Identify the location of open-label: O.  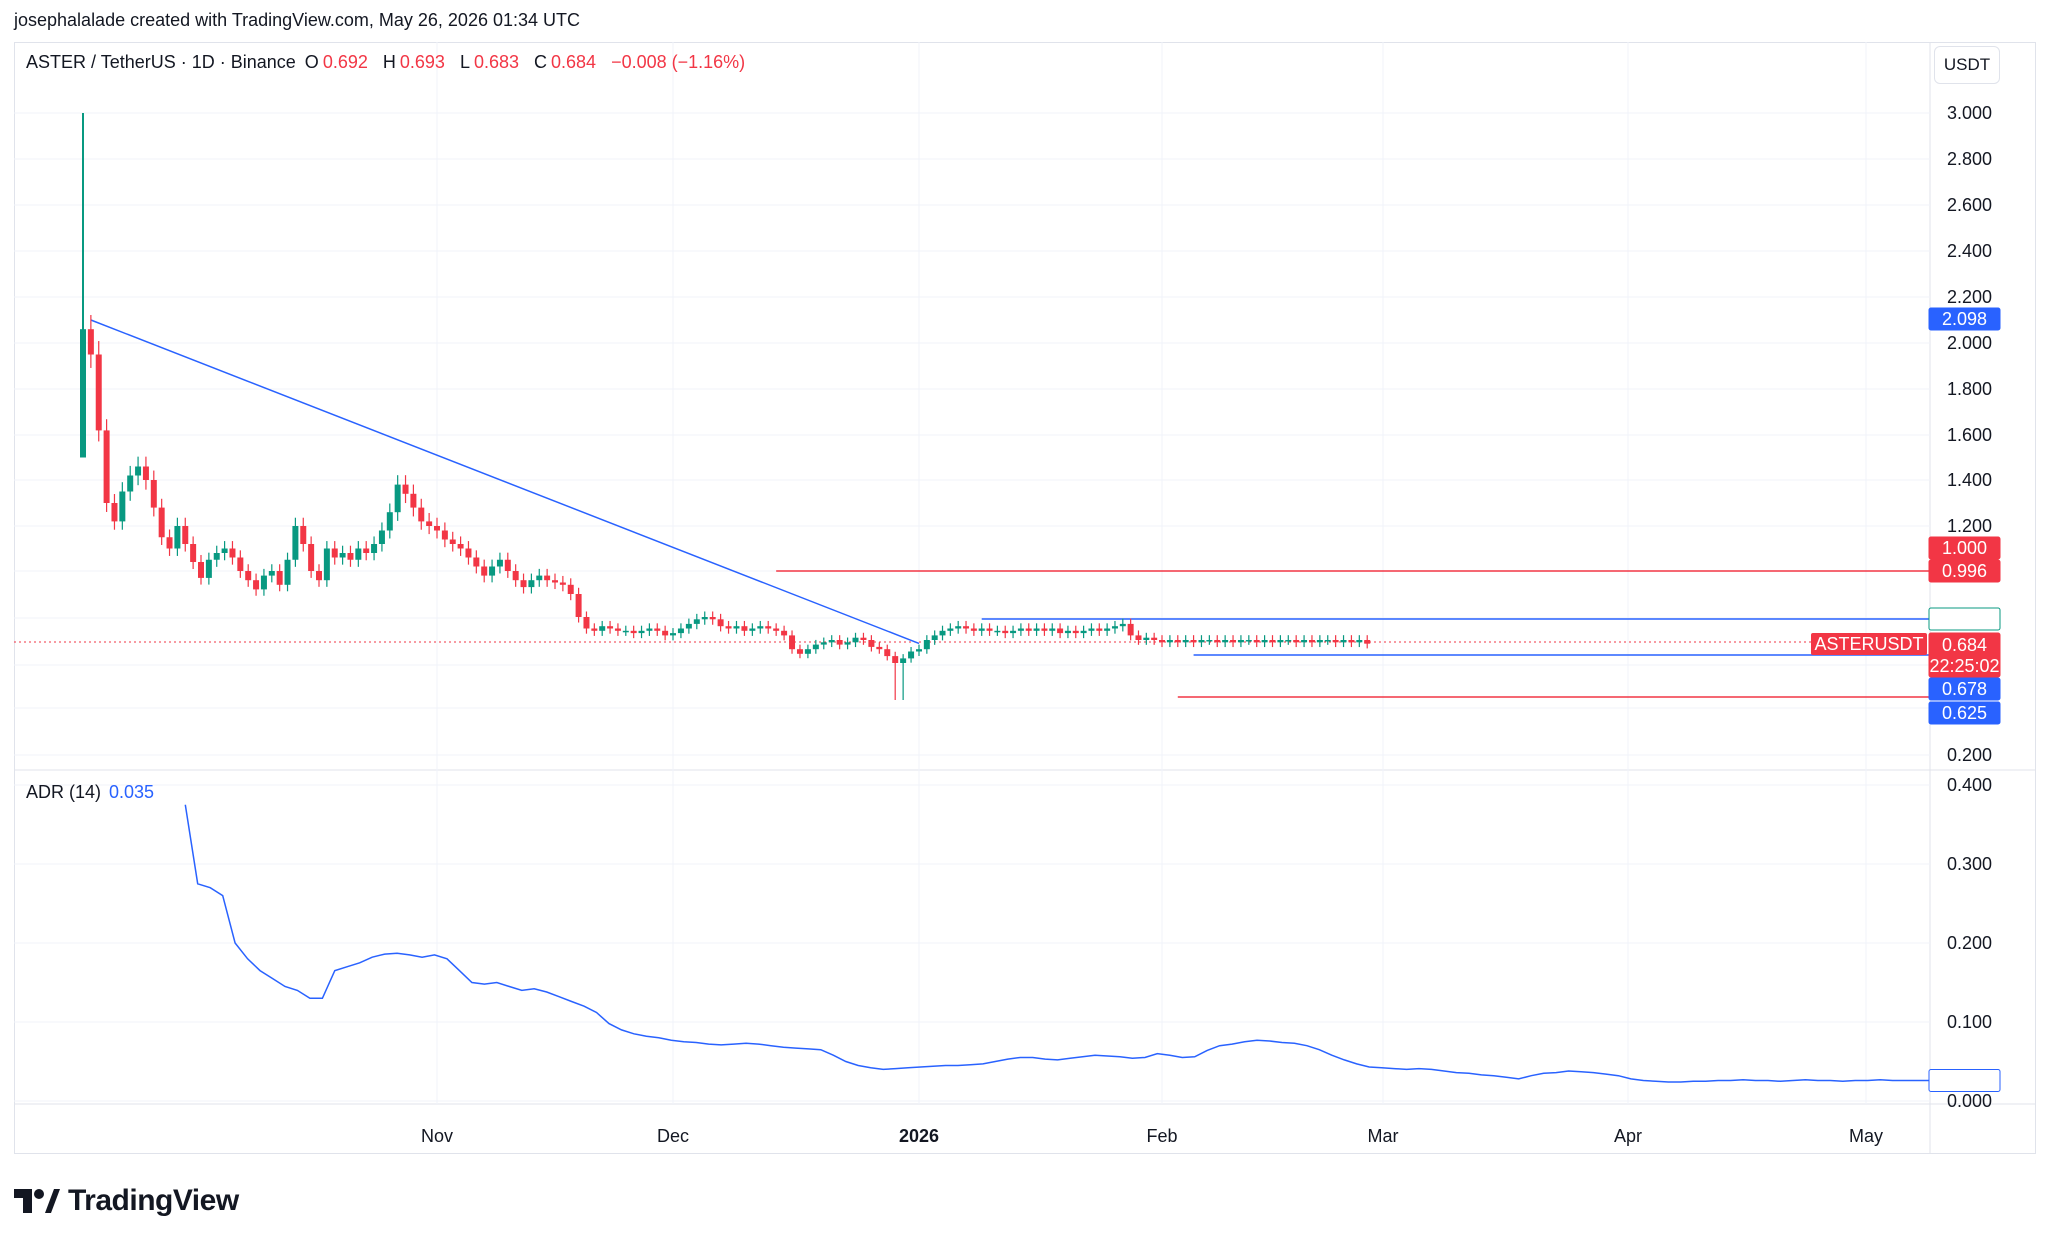
(311, 62).